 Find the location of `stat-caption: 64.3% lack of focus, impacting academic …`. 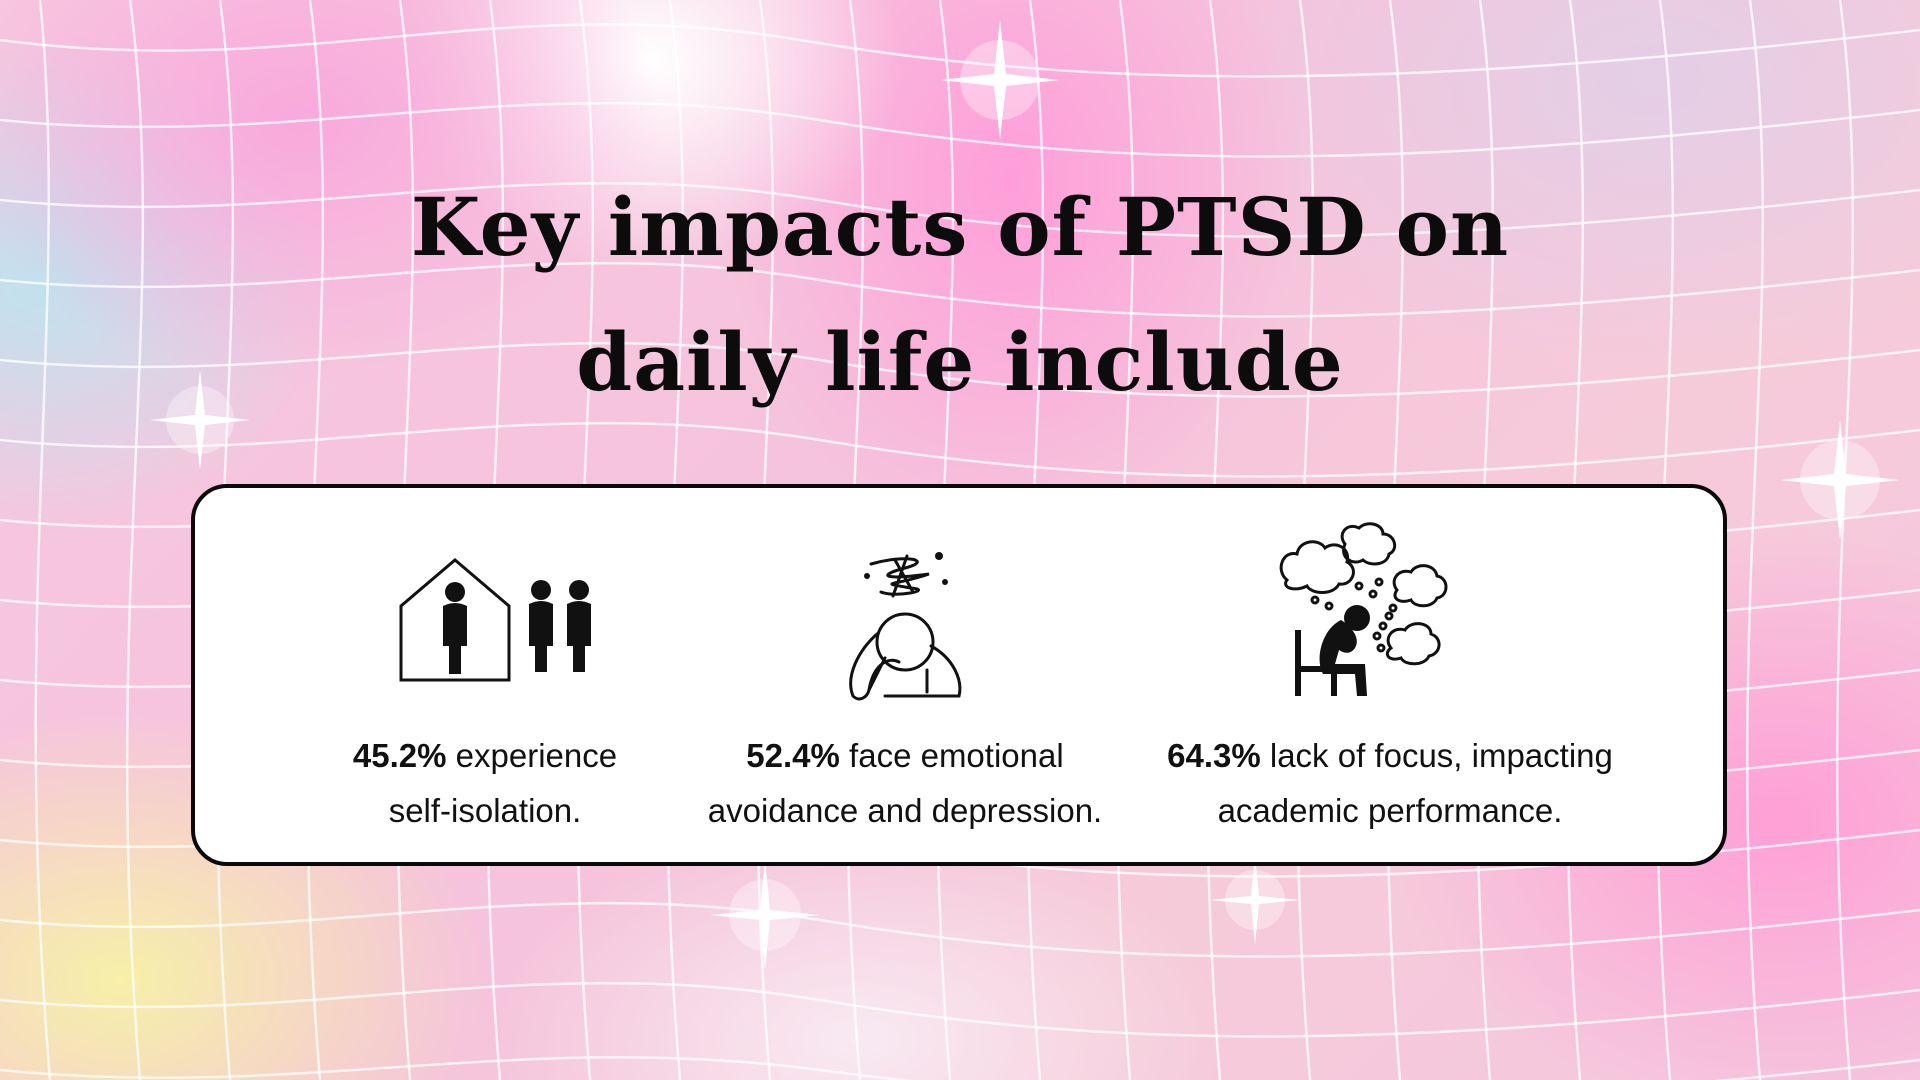

stat-caption: 64.3% lack of focus, impacting academic … is located at coordinates (1390, 783).